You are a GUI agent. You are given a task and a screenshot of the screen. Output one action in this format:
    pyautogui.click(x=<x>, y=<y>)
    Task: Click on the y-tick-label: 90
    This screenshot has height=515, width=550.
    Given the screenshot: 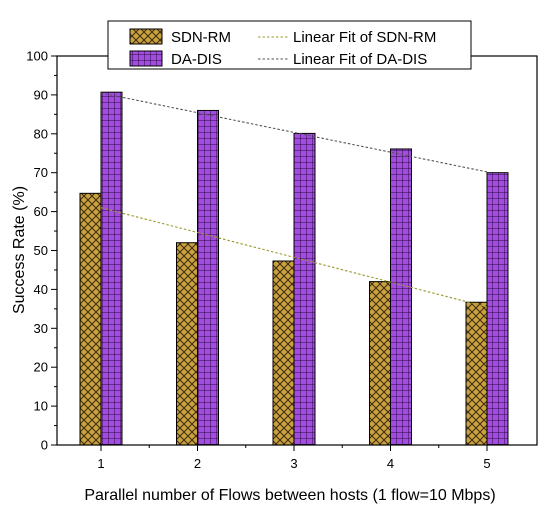 What is the action you would take?
    pyautogui.click(x=41, y=94)
    